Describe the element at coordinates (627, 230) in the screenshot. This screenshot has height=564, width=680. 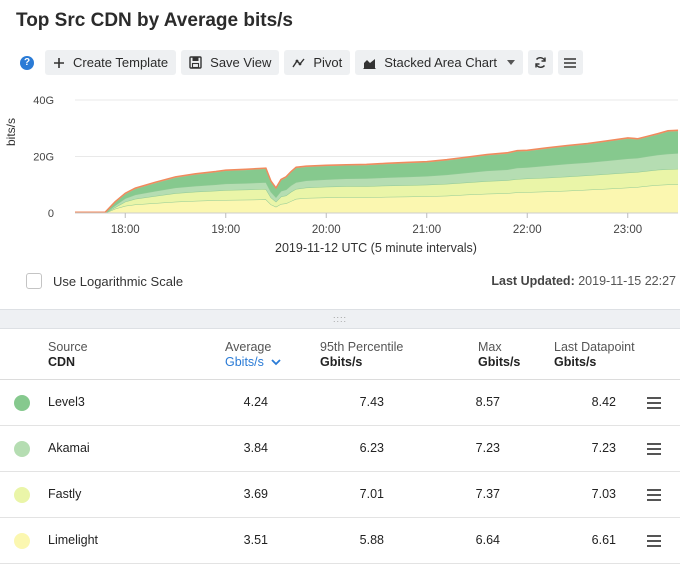
I see `x-tick-label: 23:00` at that location.